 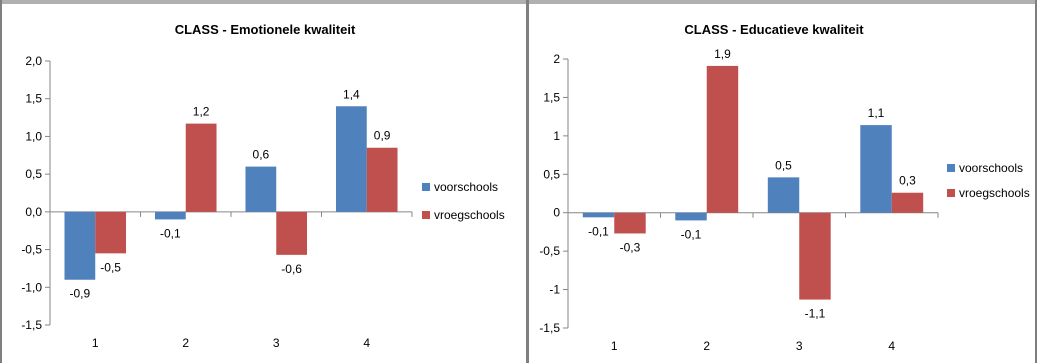 What do you see at coordinates (33, 136) in the screenshot?
I see `y-tick-label: 1,0` at bounding box center [33, 136].